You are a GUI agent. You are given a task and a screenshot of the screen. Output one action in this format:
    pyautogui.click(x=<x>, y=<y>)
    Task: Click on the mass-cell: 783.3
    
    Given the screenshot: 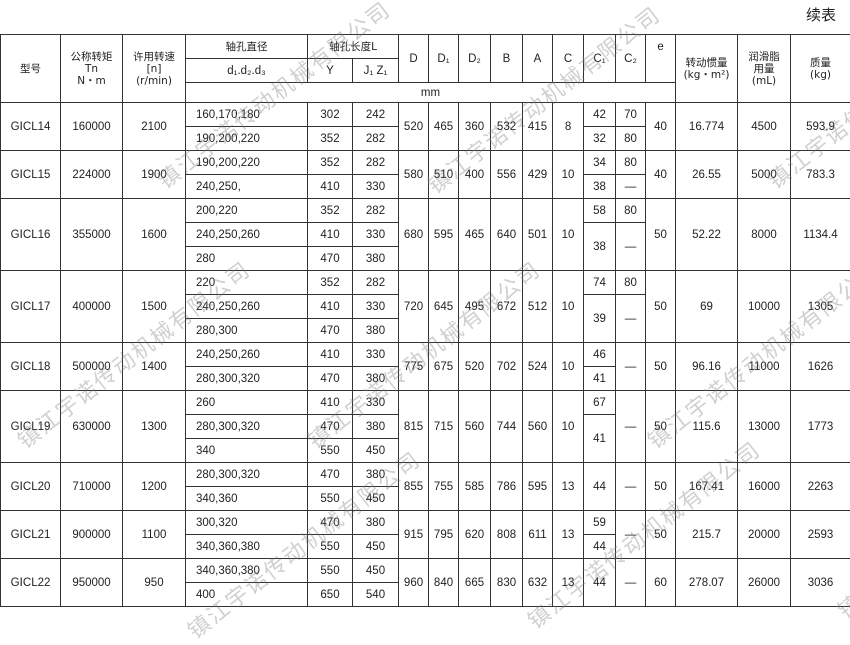 What is the action you would take?
    pyautogui.click(x=820, y=175)
    